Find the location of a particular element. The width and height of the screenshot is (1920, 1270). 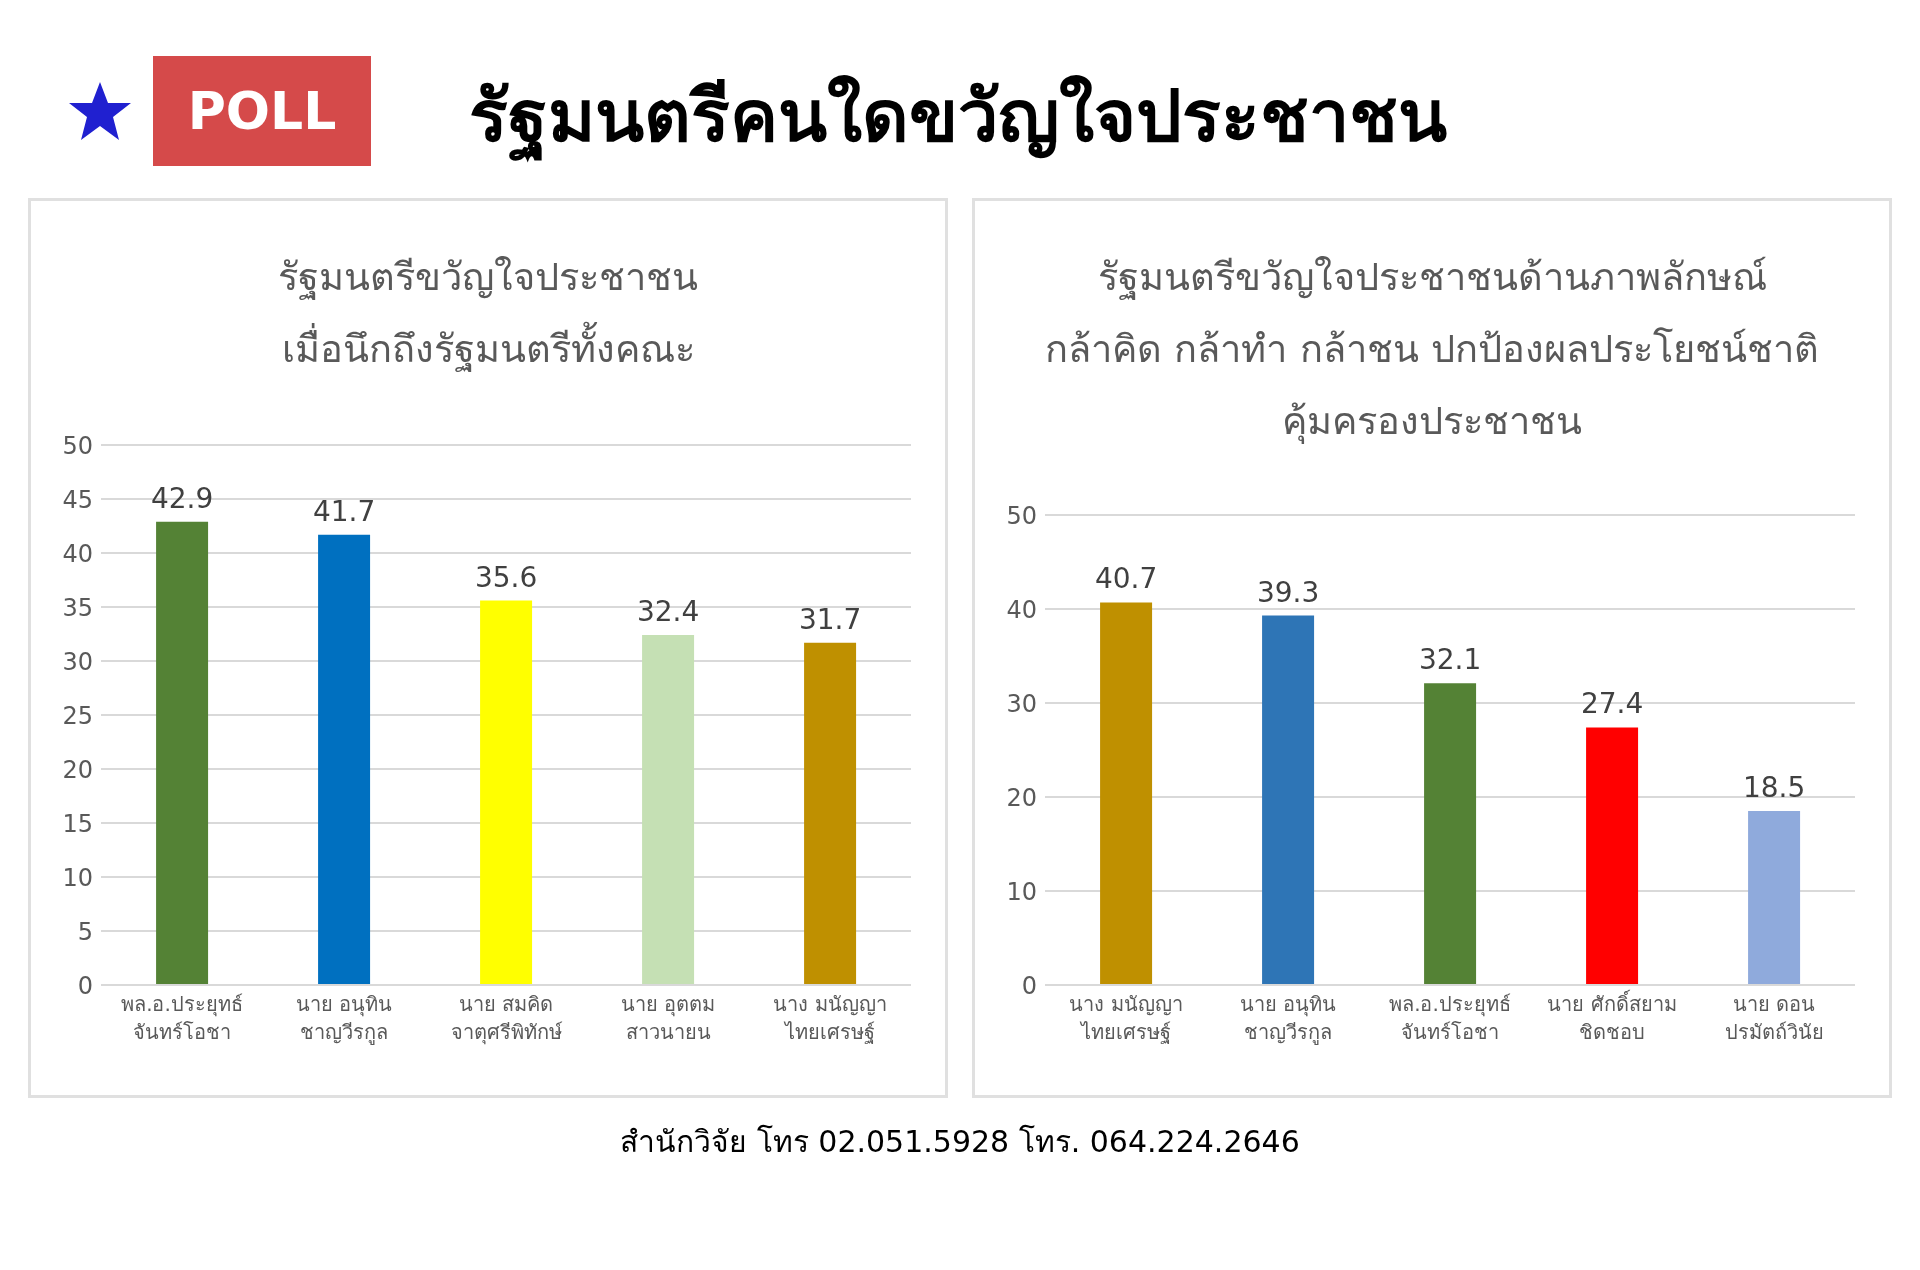

data-label: 31.7 is located at coordinates (830, 619).